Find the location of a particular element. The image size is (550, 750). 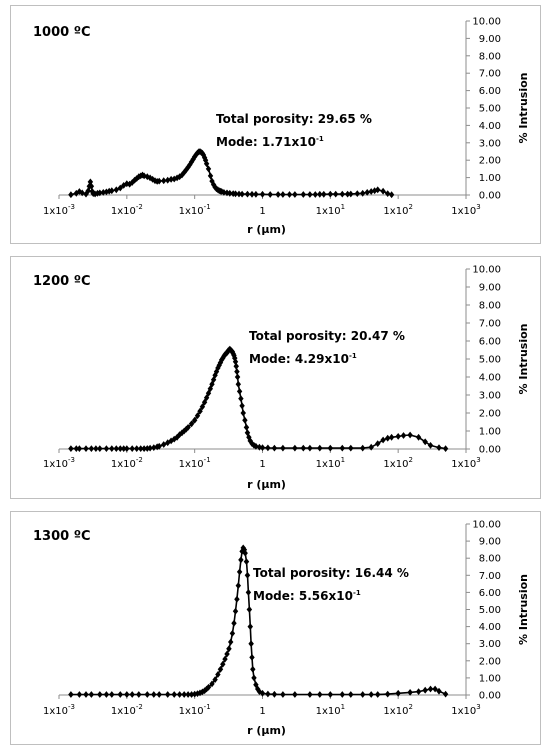

y-tick-label: 6.00 is located at coordinates (490, 593).